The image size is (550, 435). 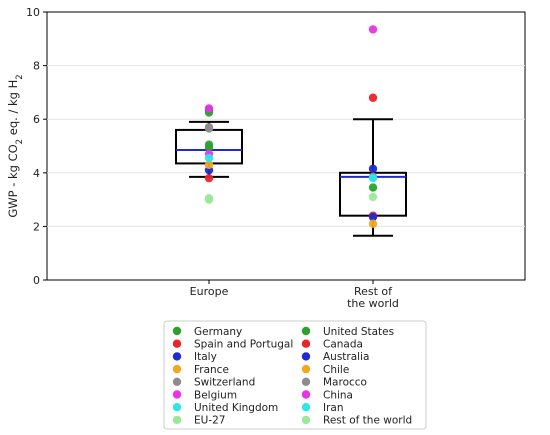 What do you see at coordinates (218, 332) in the screenshot?
I see `legend-label: Germany` at bounding box center [218, 332].